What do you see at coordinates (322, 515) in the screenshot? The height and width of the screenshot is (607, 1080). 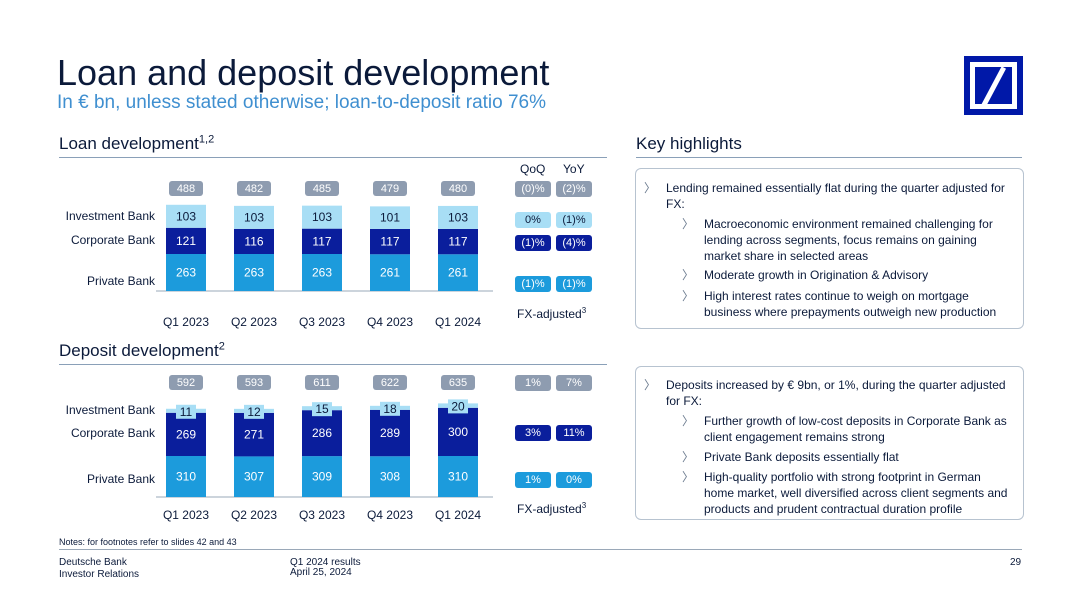 I see `x-tick-label: Q3 2023` at bounding box center [322, 515].